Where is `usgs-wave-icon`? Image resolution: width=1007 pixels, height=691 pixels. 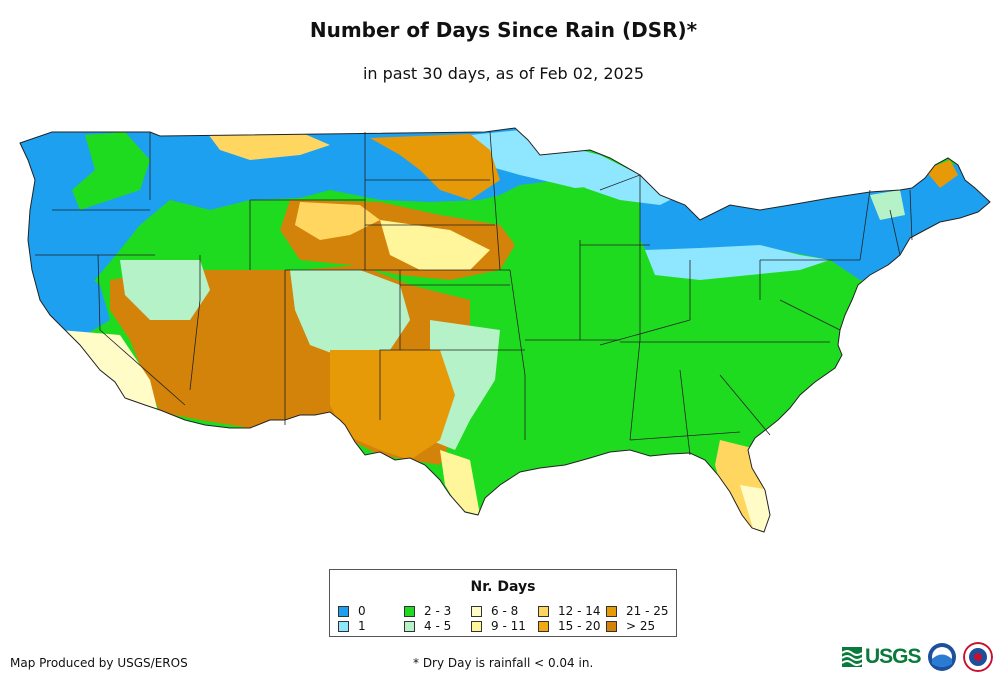
usgs-wave-icon is located at coordinates (852, 657).